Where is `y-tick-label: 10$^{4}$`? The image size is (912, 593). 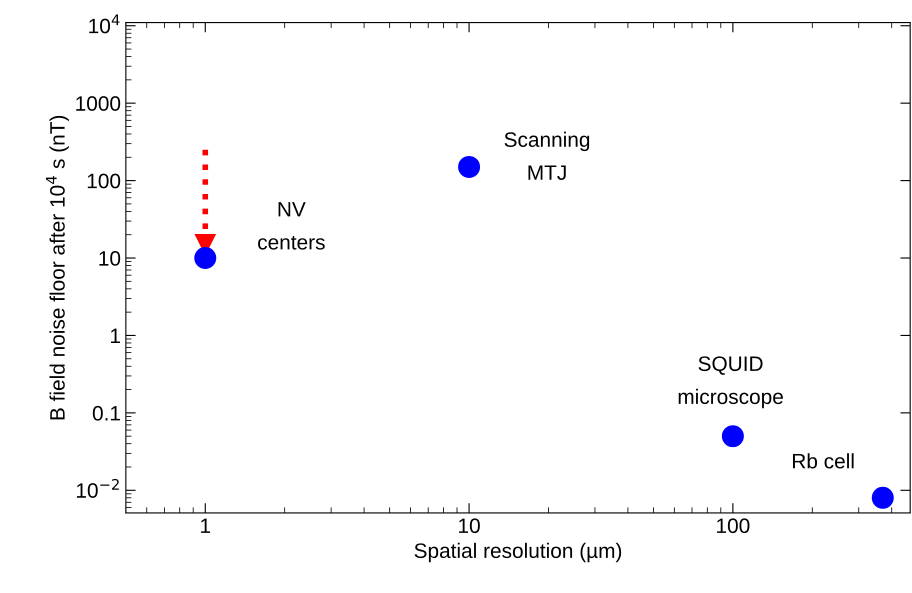 y-tick-label: 10$^{4}$ is located at coordinates (104, 24).